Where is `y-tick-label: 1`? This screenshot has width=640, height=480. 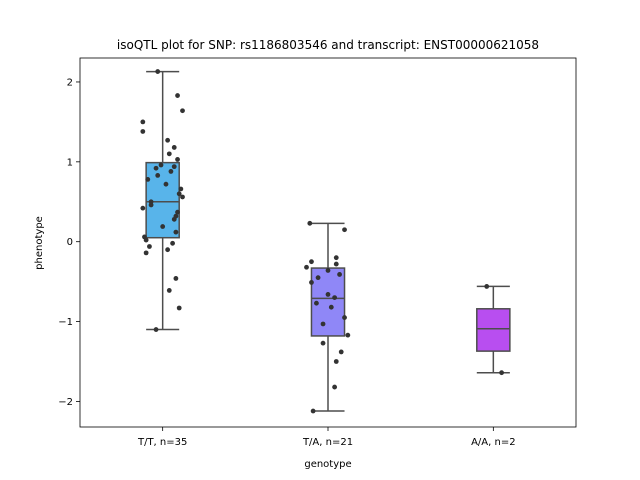
y-tick-label: 1 is located at coordinates (70, 162).